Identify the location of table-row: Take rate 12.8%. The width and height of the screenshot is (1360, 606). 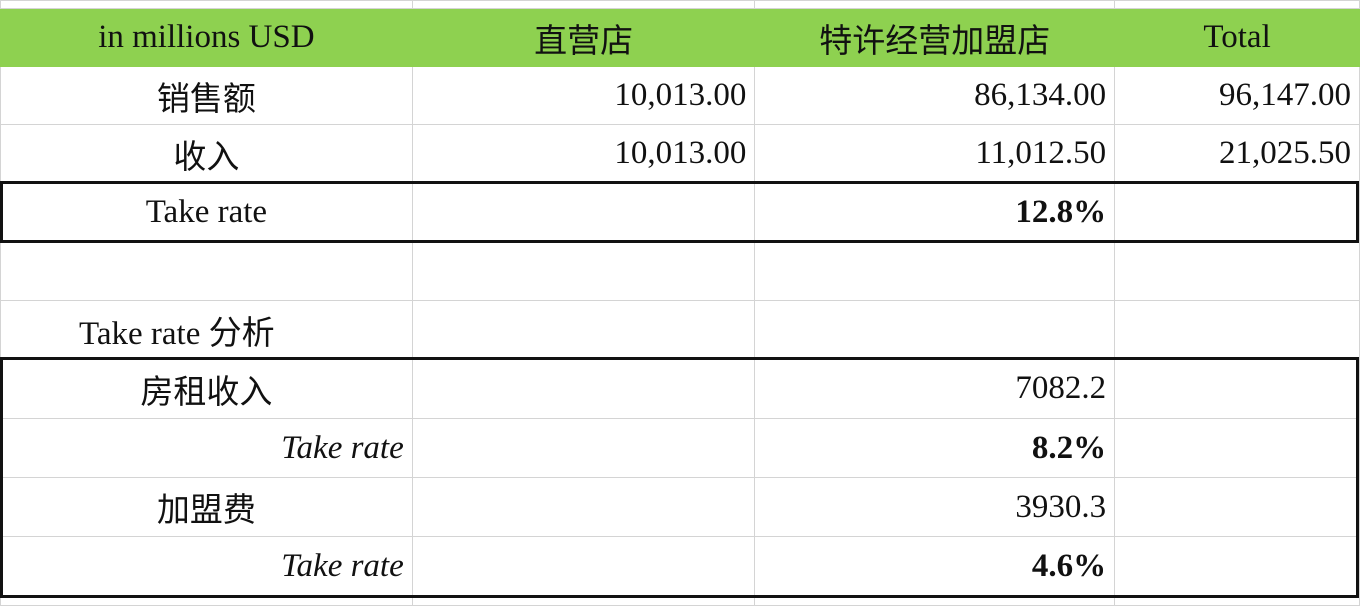
(680, 212).